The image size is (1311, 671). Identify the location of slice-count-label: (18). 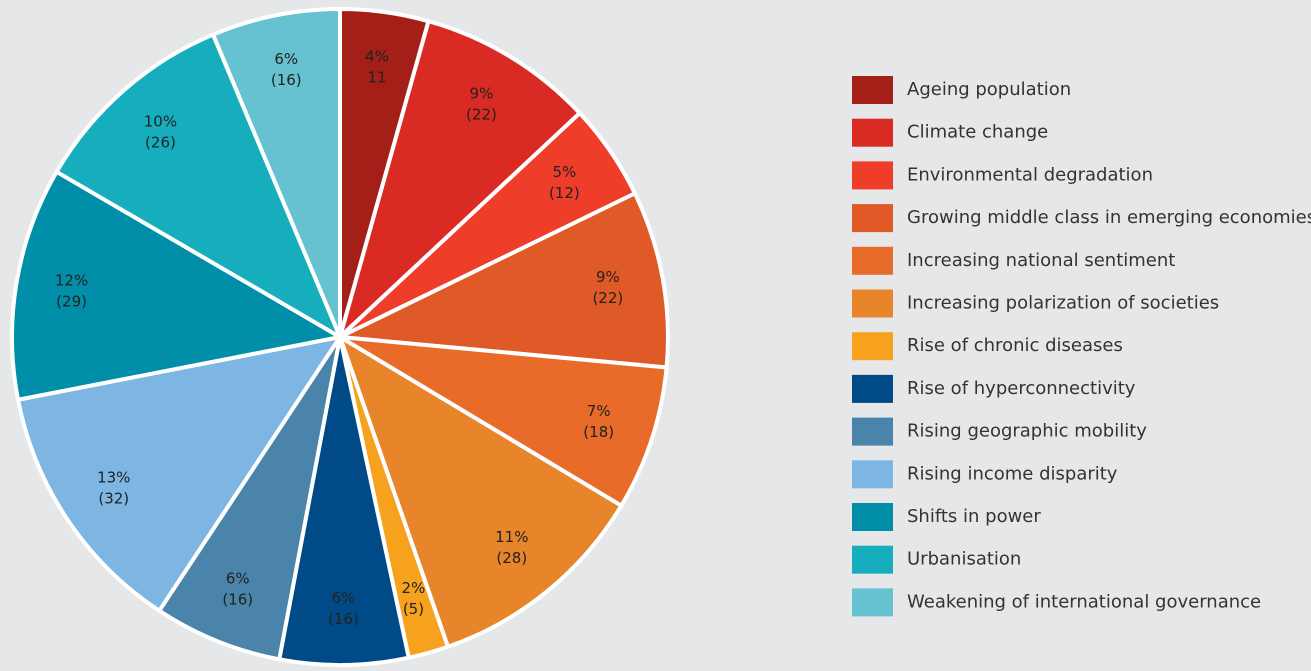
(598, 432).